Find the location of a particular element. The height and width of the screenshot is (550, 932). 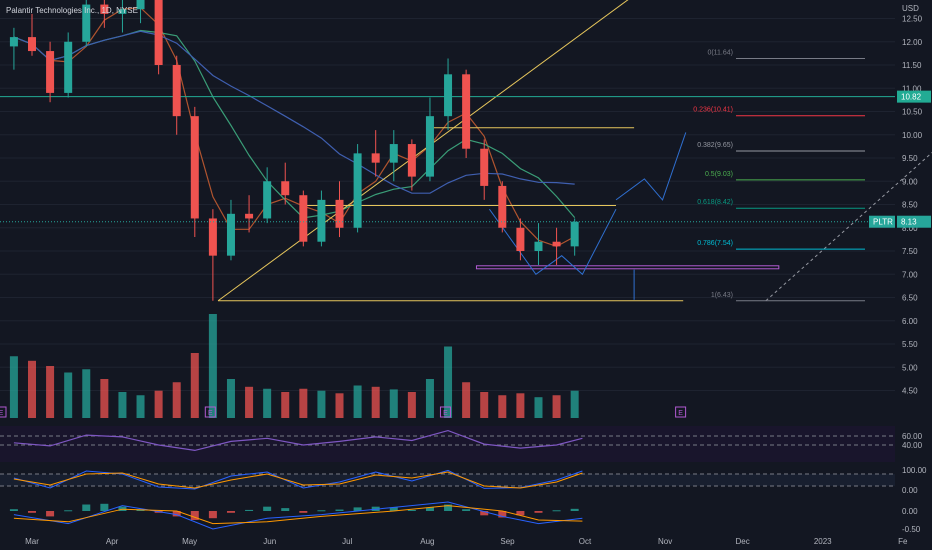

time-tick-label: Jun is located at coordinates (269, 541).